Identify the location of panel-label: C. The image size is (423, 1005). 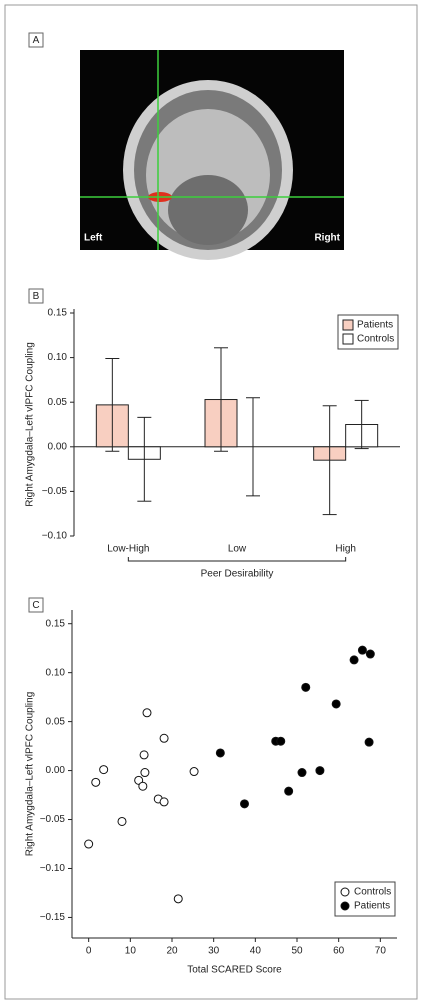
(35, 605).